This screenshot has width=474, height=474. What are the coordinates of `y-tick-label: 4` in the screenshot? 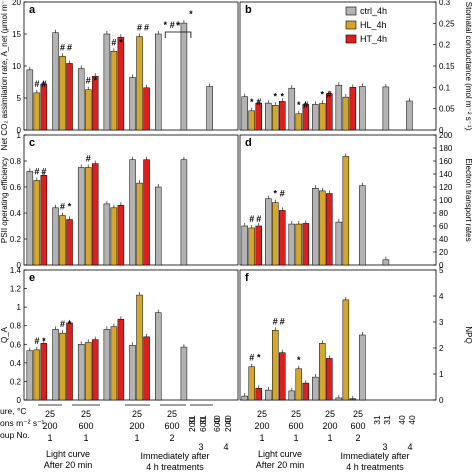 It's located at (441, 296).